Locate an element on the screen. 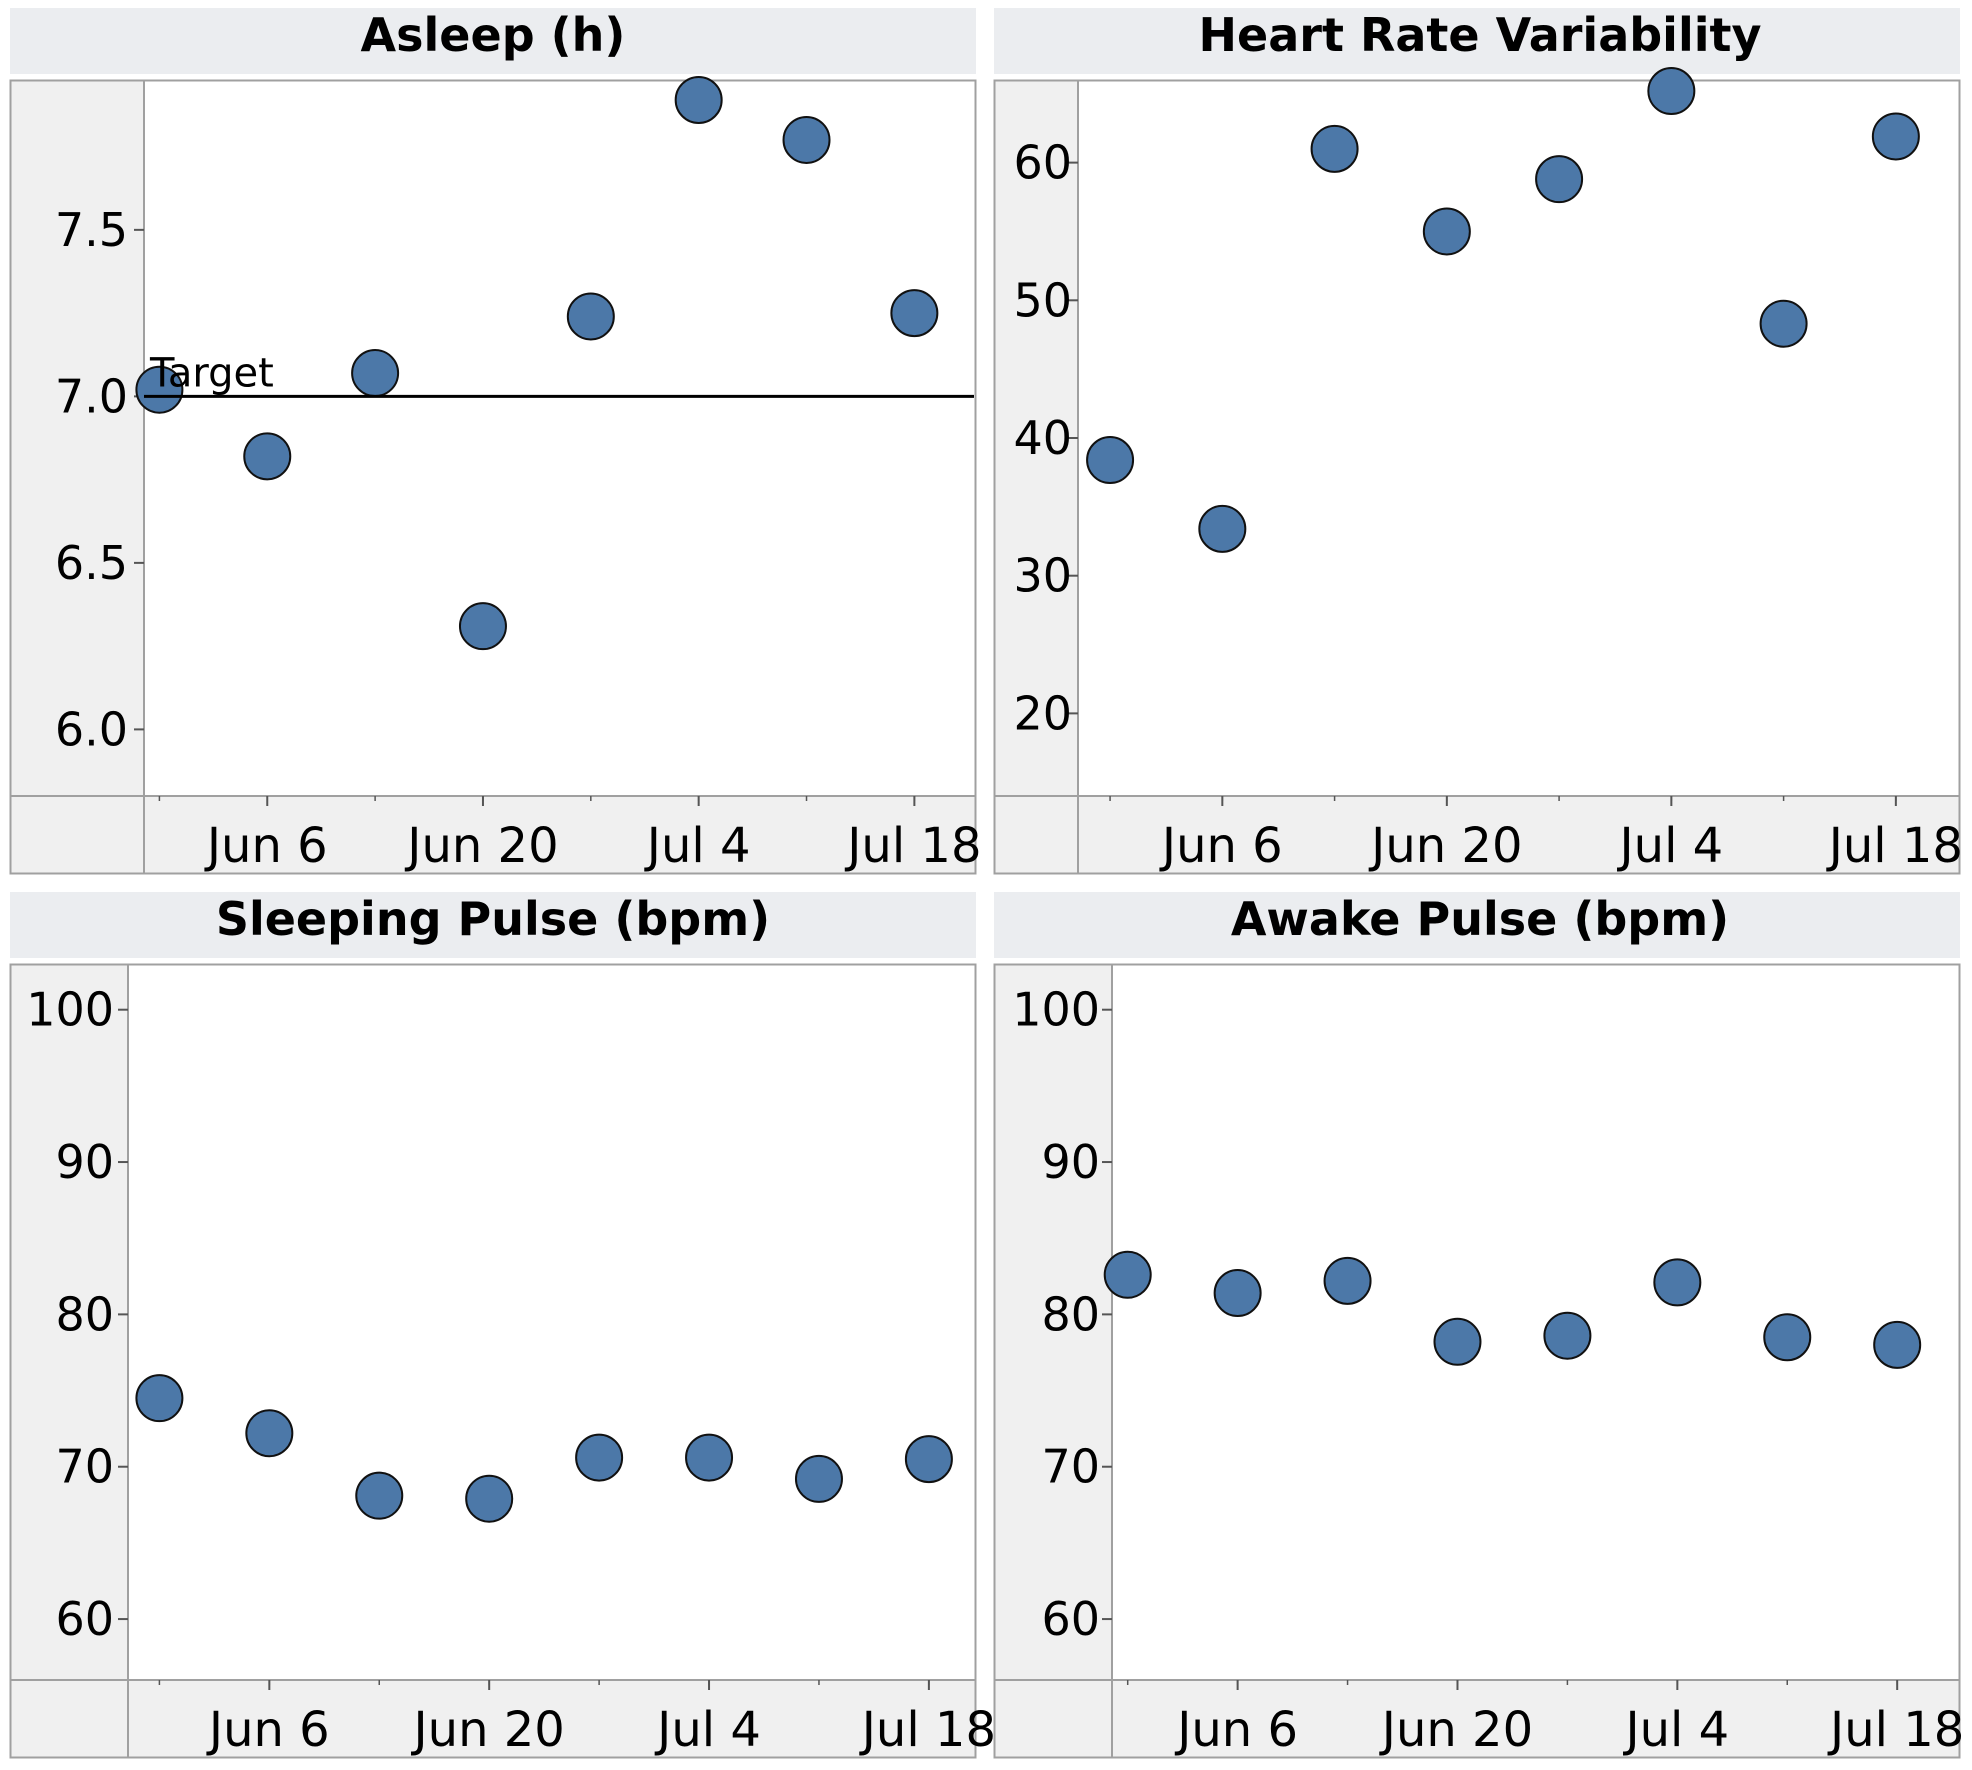 The height and width of the screenshot is (1770, 1972). panel-title-sleeping-pulse: Sleeping Pulse (bpm) is located at coordinates (493, 919).